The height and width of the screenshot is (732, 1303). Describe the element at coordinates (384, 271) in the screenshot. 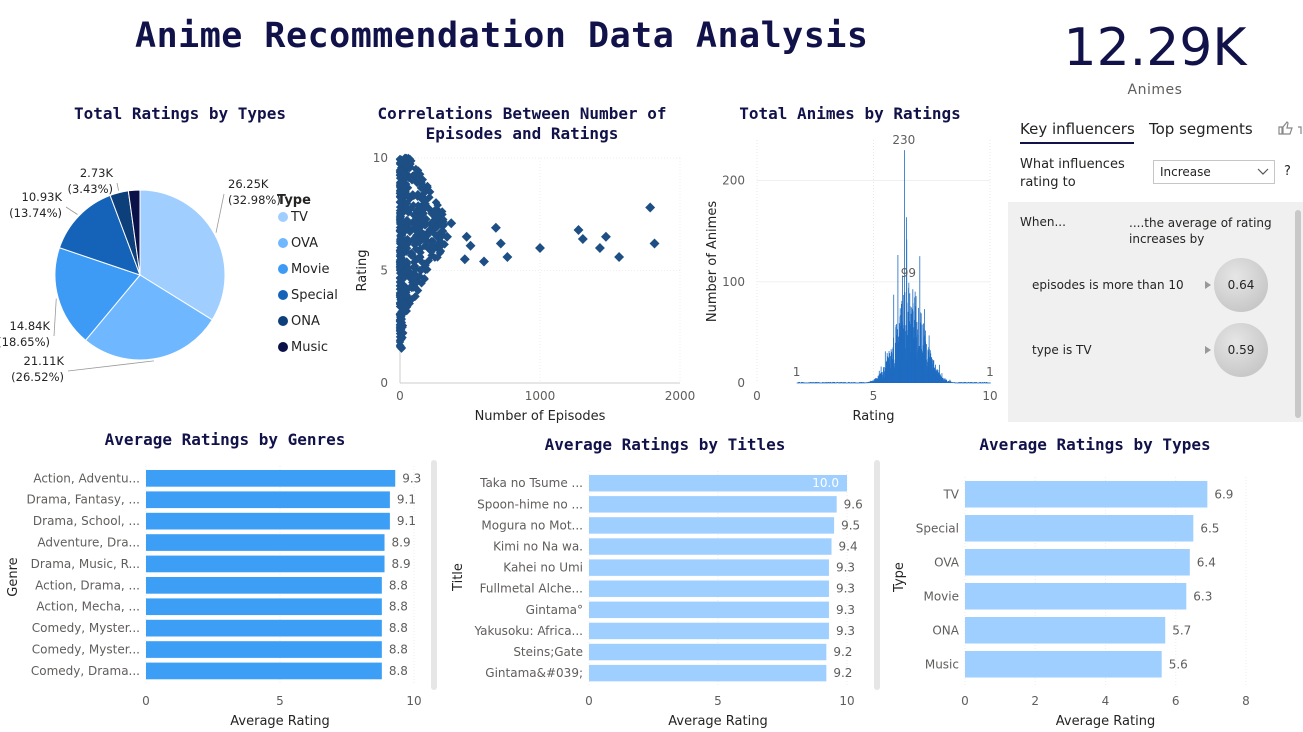

I see `y-tick-label: 5` at that location.